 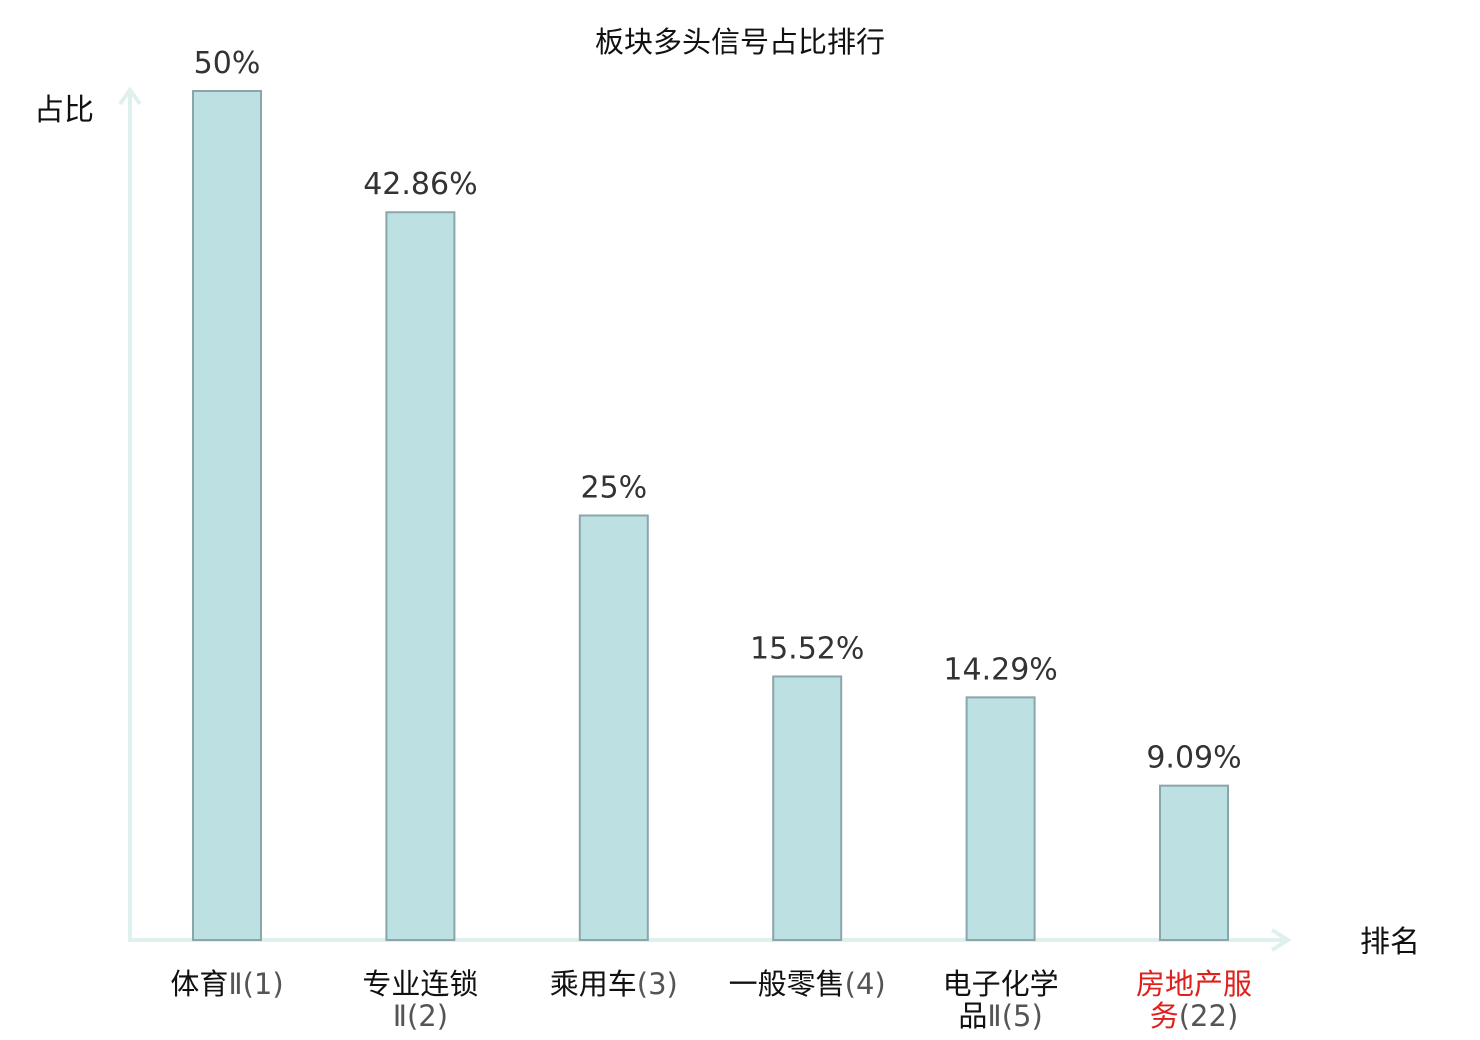 I want to click on value-label-1: 50%, so click(x=227, y=63).